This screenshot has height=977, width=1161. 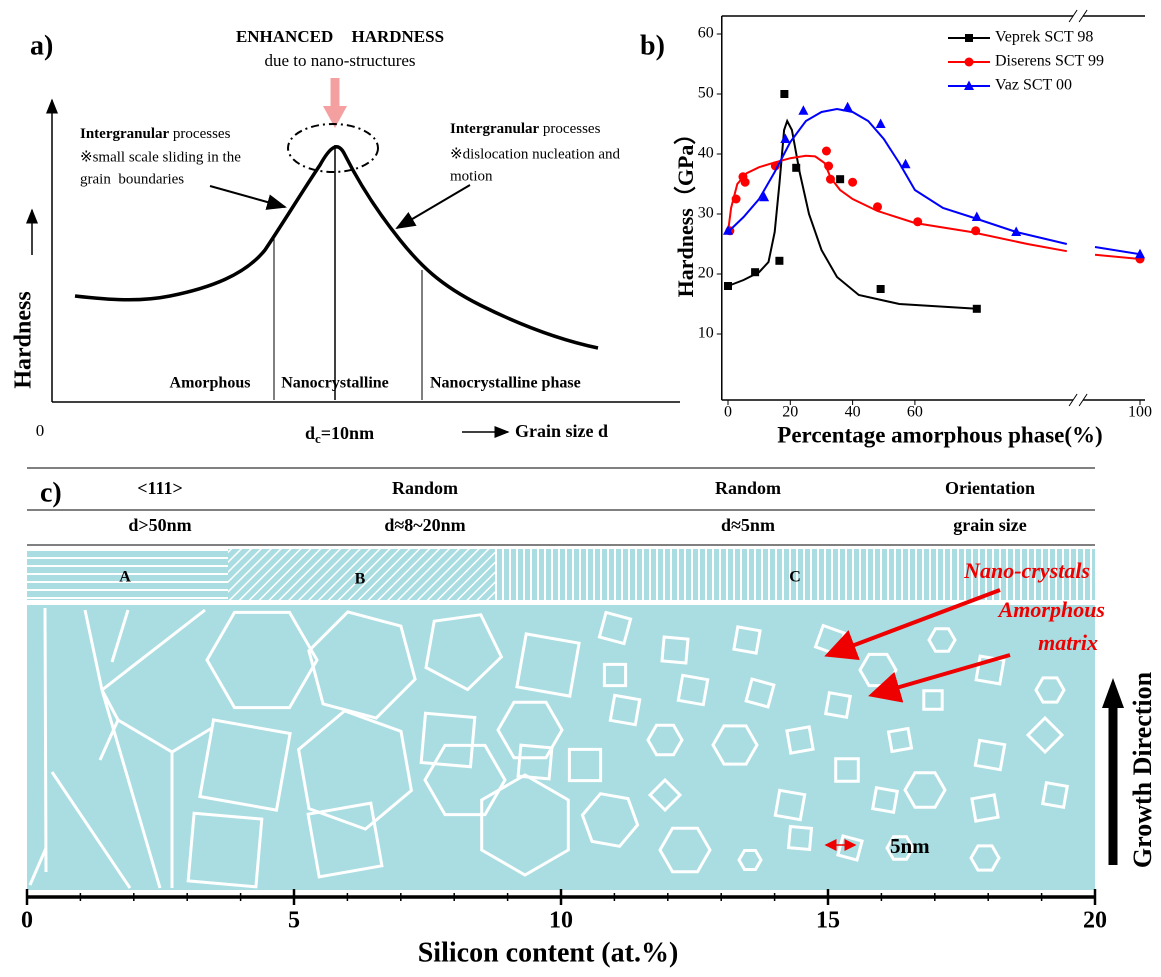 I want to click on arrow, so click(x=433, y=207).